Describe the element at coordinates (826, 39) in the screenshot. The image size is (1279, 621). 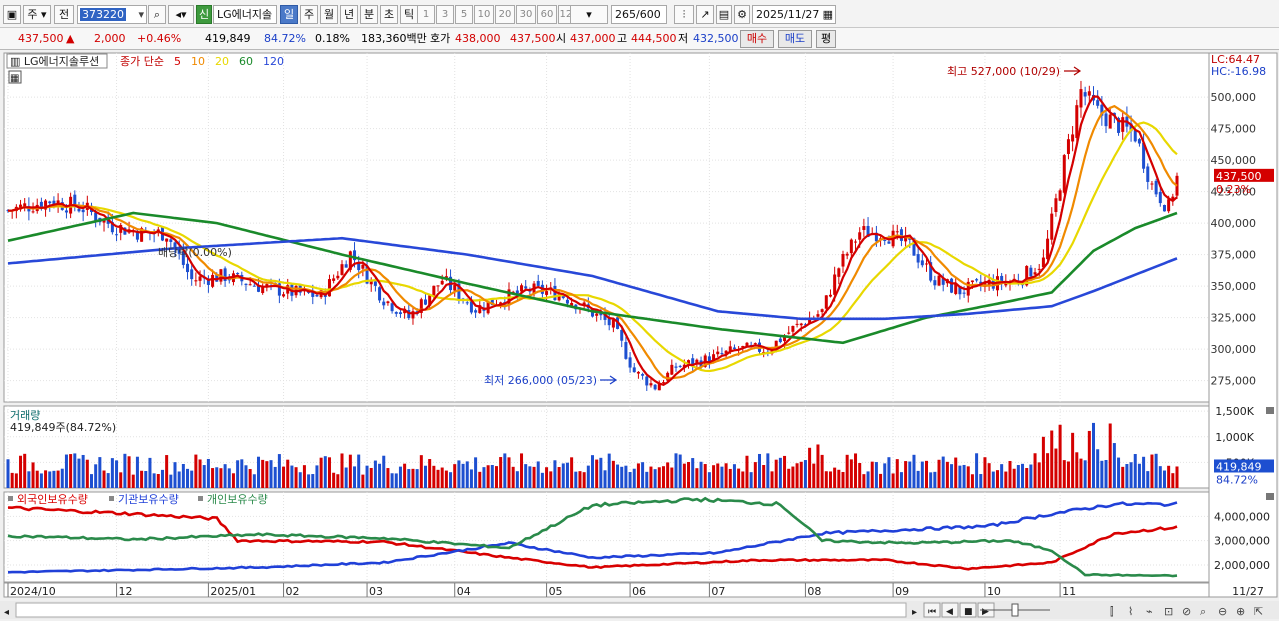
I see `average-button: 평` at that location.